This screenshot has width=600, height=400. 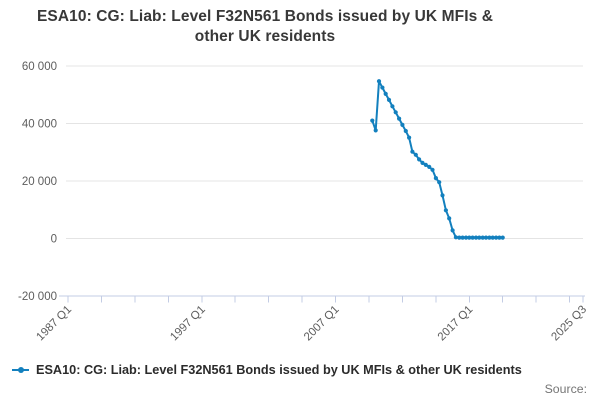 I want to click on legend-point-icon, so click(x=20, y=370).